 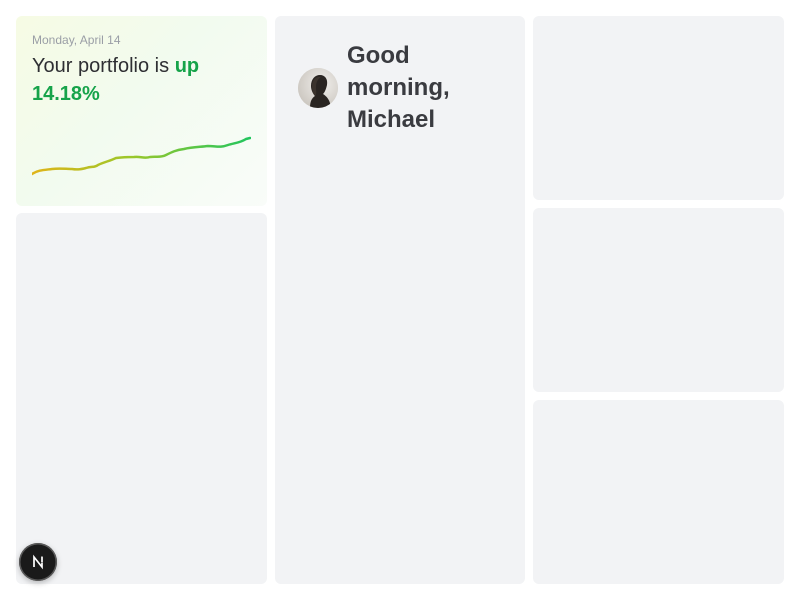 What do you see at coordinates (398, 87) in the screenshot?
I see `greeting-title: Good morning, Michael` at bounding box center [398, 87].